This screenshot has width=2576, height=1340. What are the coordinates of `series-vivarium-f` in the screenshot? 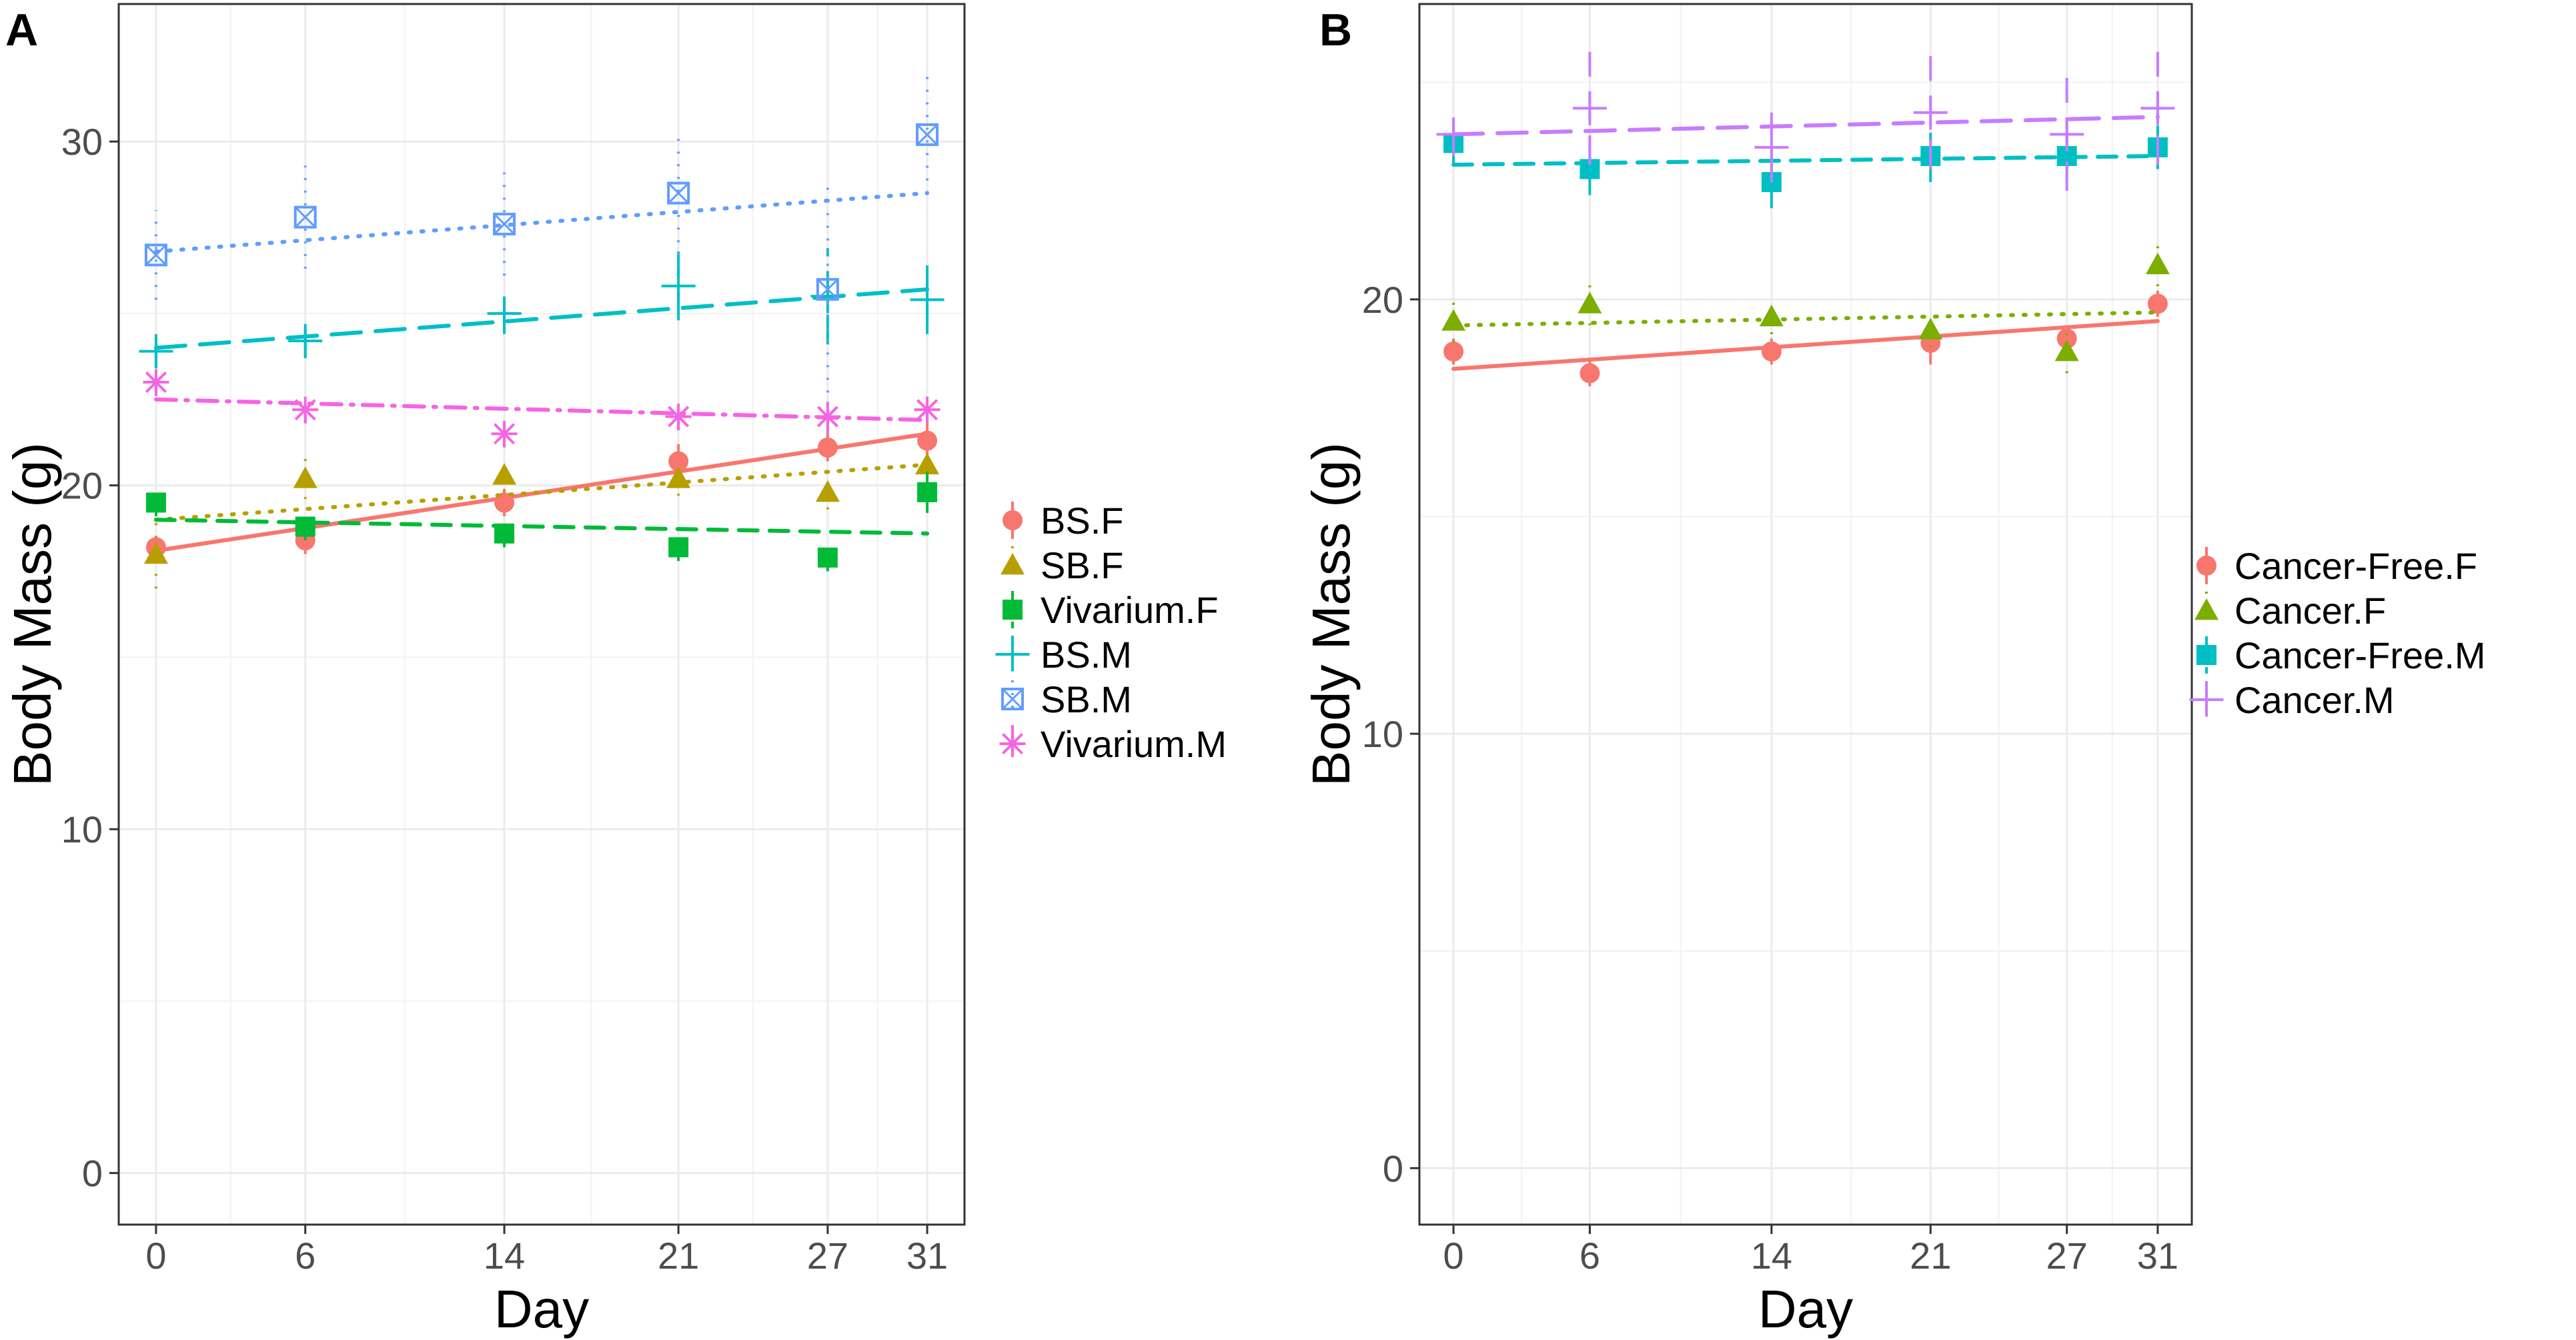 It's located at (542, 522).